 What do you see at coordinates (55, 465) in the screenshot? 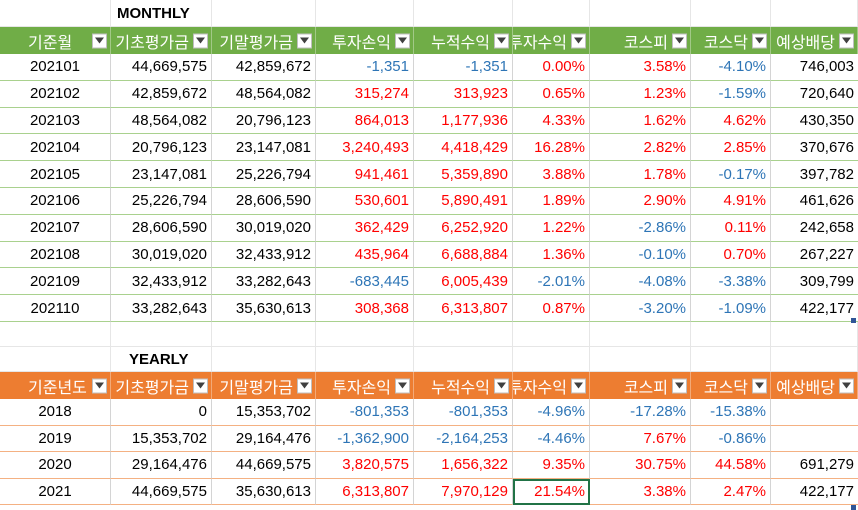
I see `table-cell: 2020` at bounding box center [55, 465].